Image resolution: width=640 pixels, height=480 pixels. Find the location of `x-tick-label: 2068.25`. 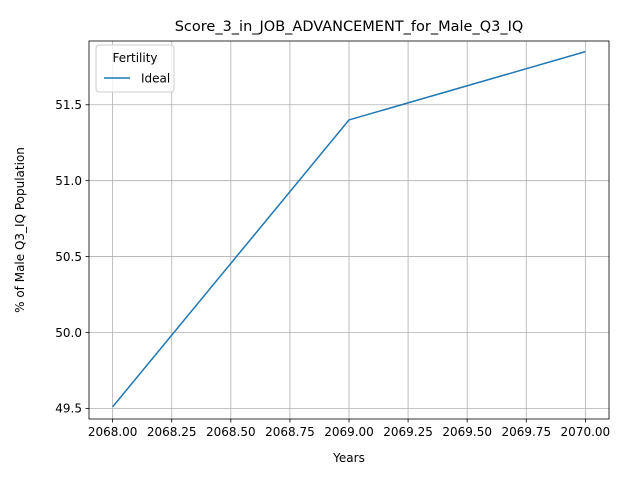

x-tick-label: 2068.25 is located at coordinates (172, 432).